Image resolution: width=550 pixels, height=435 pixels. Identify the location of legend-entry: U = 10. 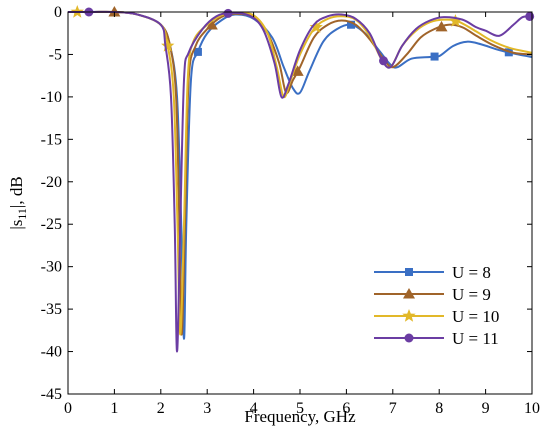
(436, 316).